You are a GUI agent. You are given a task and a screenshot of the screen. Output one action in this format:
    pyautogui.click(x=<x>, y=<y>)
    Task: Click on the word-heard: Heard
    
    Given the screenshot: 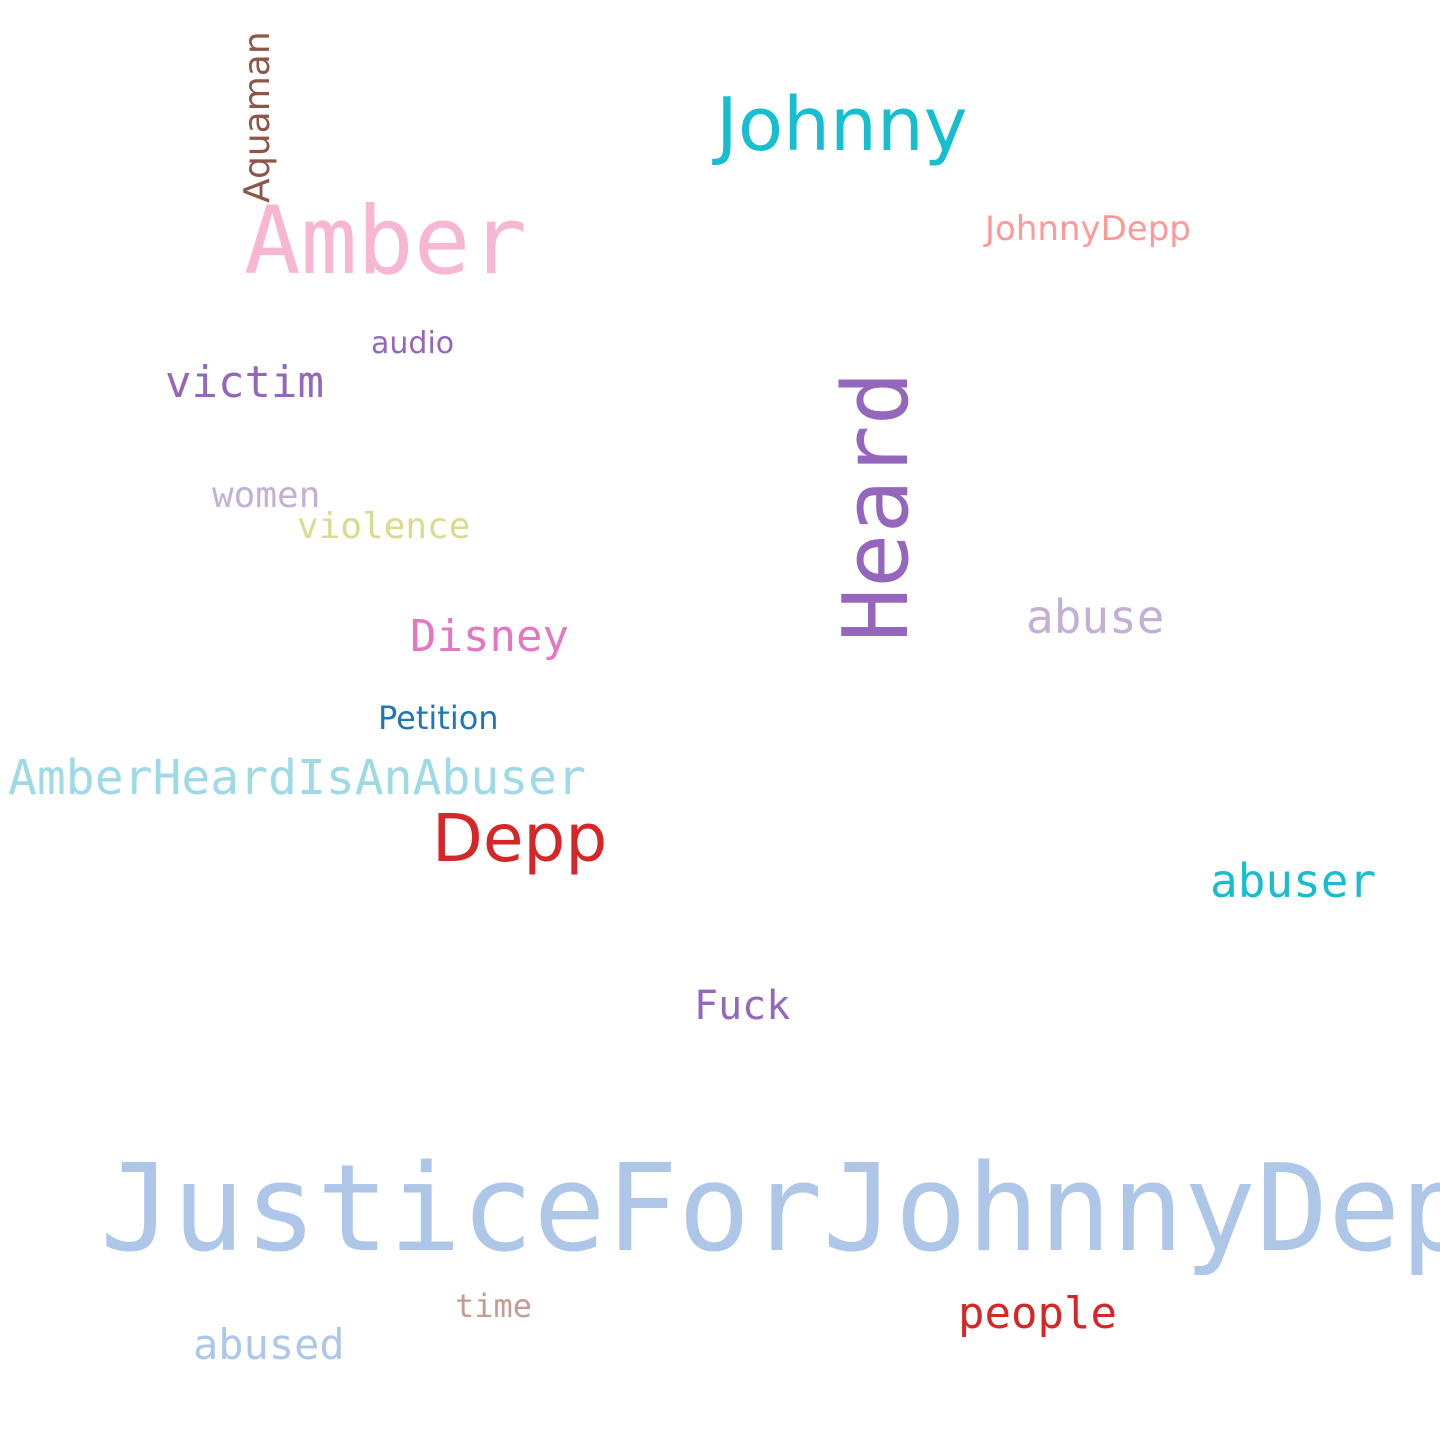 What is the action you would take?
    pyautogui.click(x=876, y=506)
    